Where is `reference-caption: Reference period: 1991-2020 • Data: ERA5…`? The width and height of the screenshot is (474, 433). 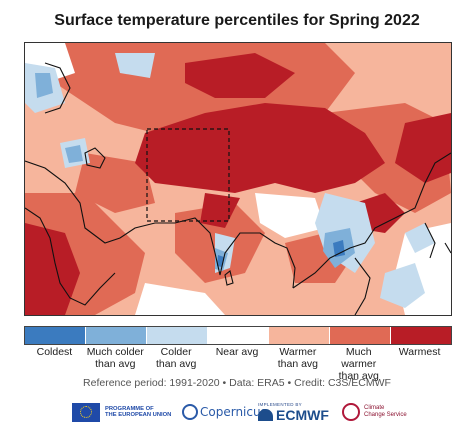 reference-caption: Reference period: 1991-2020 • Data: ERA5… is located at coordinates (237, 383).